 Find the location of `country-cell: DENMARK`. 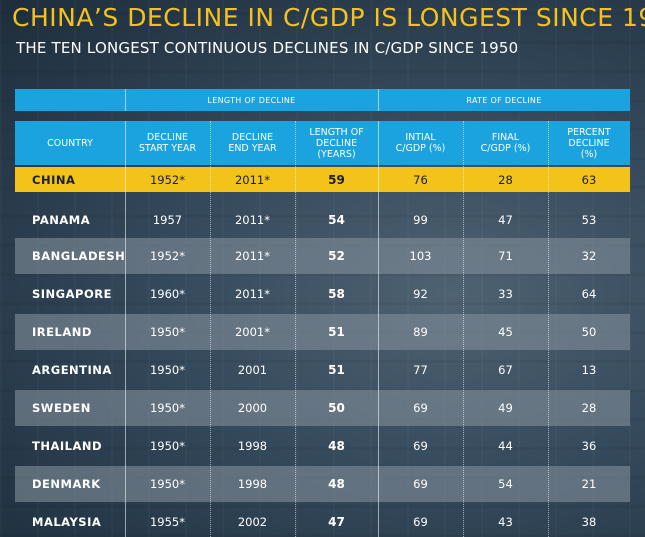

country-cell: DENMARK is located at coordinates (66, 484).